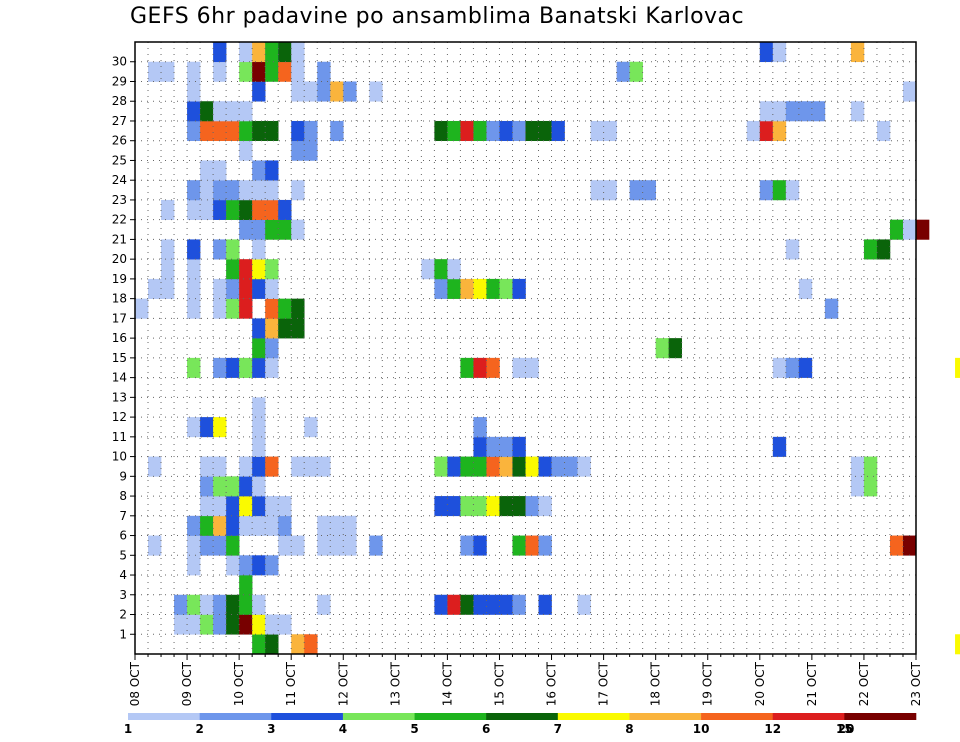 The width and height of the screenshot is (960, 742). I want to click on y-tick-label: 1, so click(123, 634).